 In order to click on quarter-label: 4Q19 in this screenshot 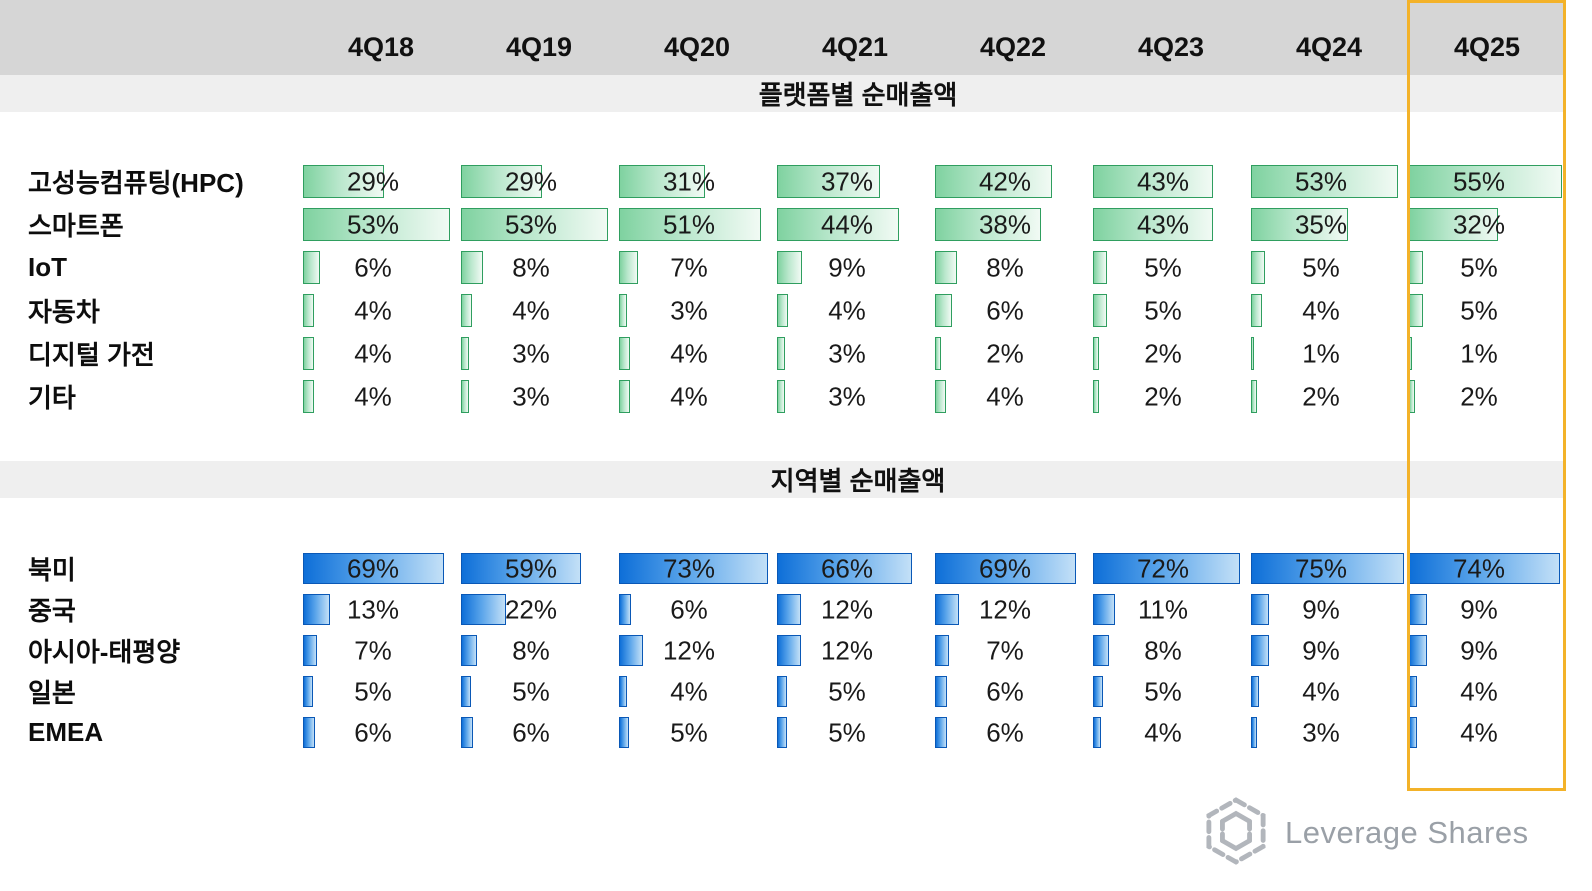, I will do `click(539, 47)`.